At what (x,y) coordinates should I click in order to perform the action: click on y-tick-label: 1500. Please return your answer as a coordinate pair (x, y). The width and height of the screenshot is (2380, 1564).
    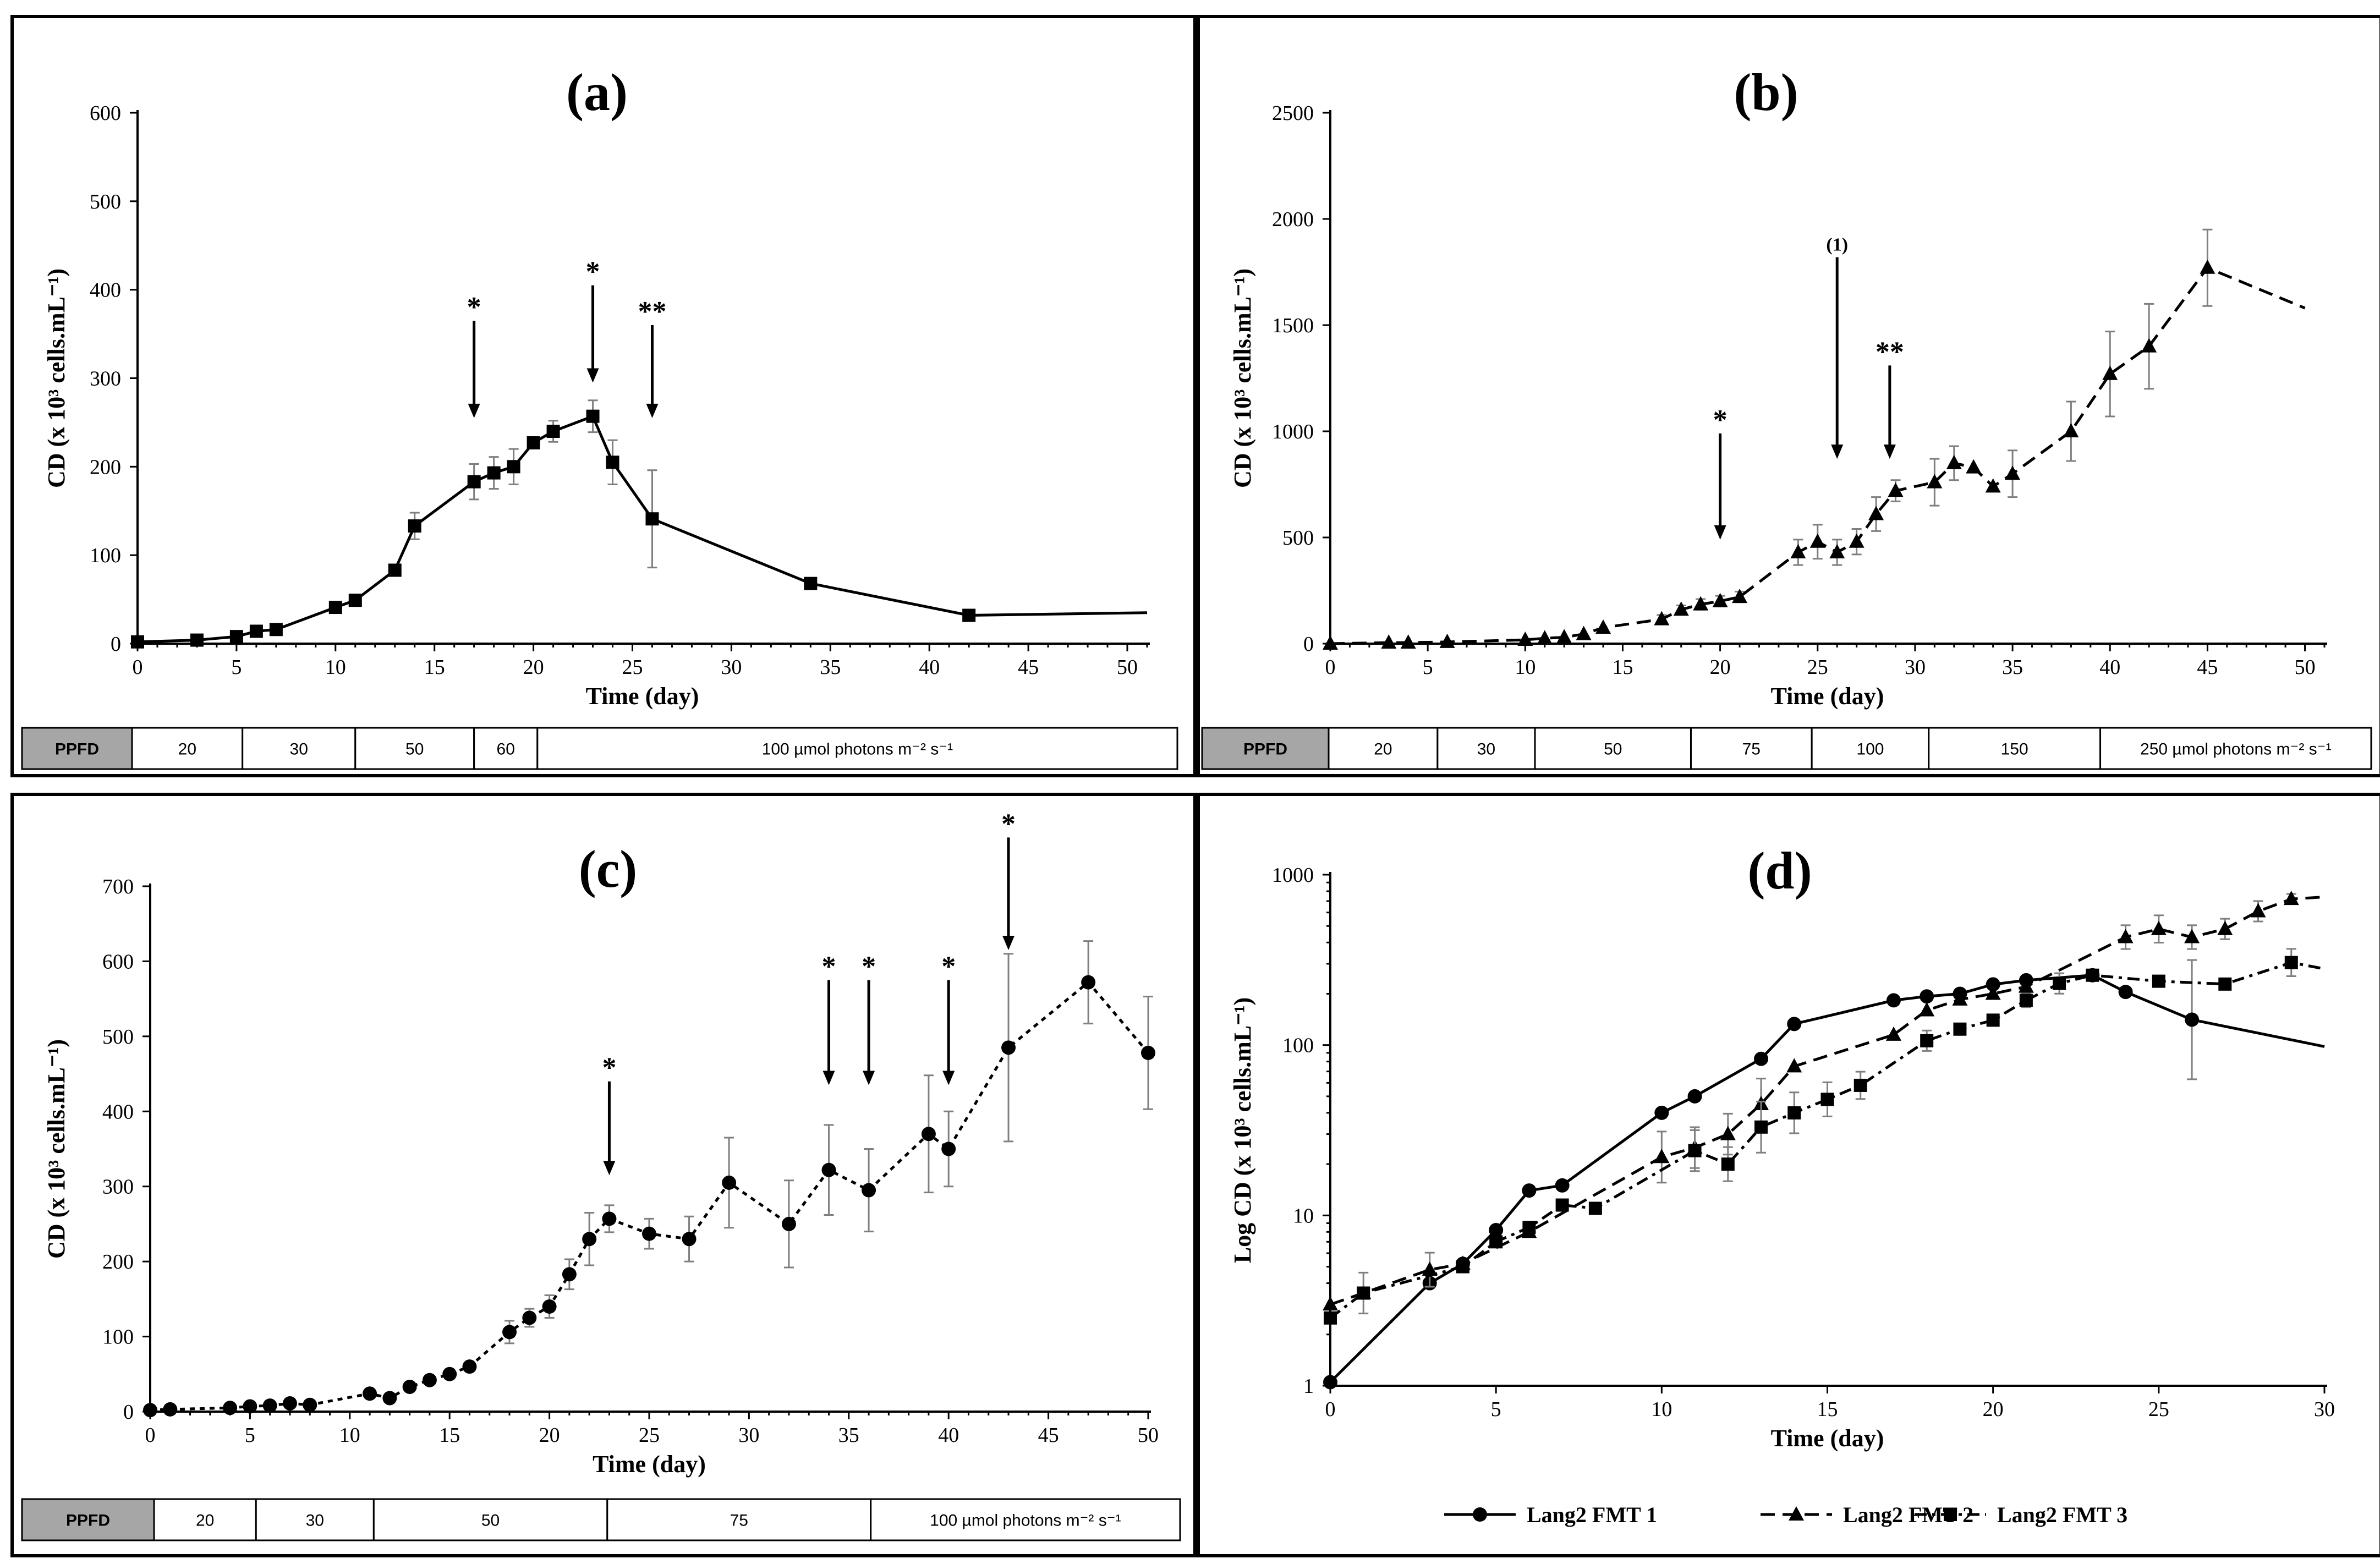
    Looking at the image, I should click on (1293, 325).